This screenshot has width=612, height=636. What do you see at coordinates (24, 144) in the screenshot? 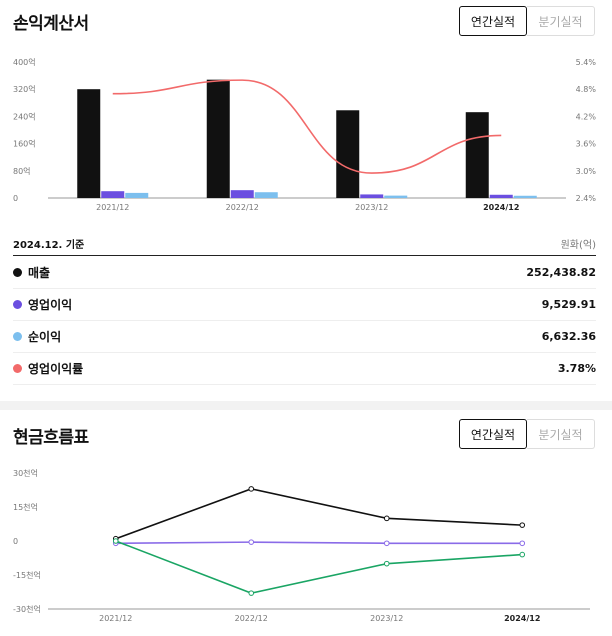
I see `y-tick-label: 160억` at bounding box center [24, 144].